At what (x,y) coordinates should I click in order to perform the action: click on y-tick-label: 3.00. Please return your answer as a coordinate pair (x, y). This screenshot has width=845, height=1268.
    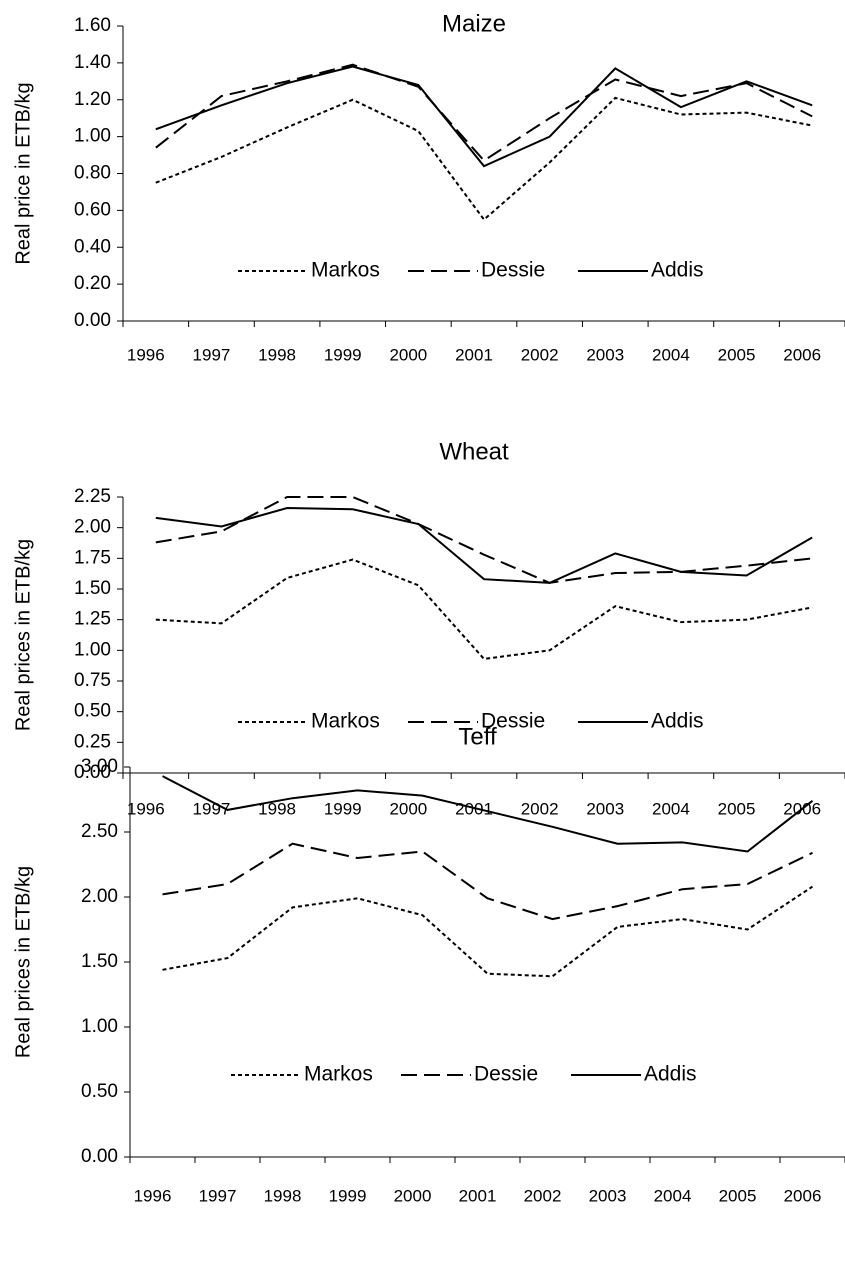
    Looking at the image, I should click on (99, 766).